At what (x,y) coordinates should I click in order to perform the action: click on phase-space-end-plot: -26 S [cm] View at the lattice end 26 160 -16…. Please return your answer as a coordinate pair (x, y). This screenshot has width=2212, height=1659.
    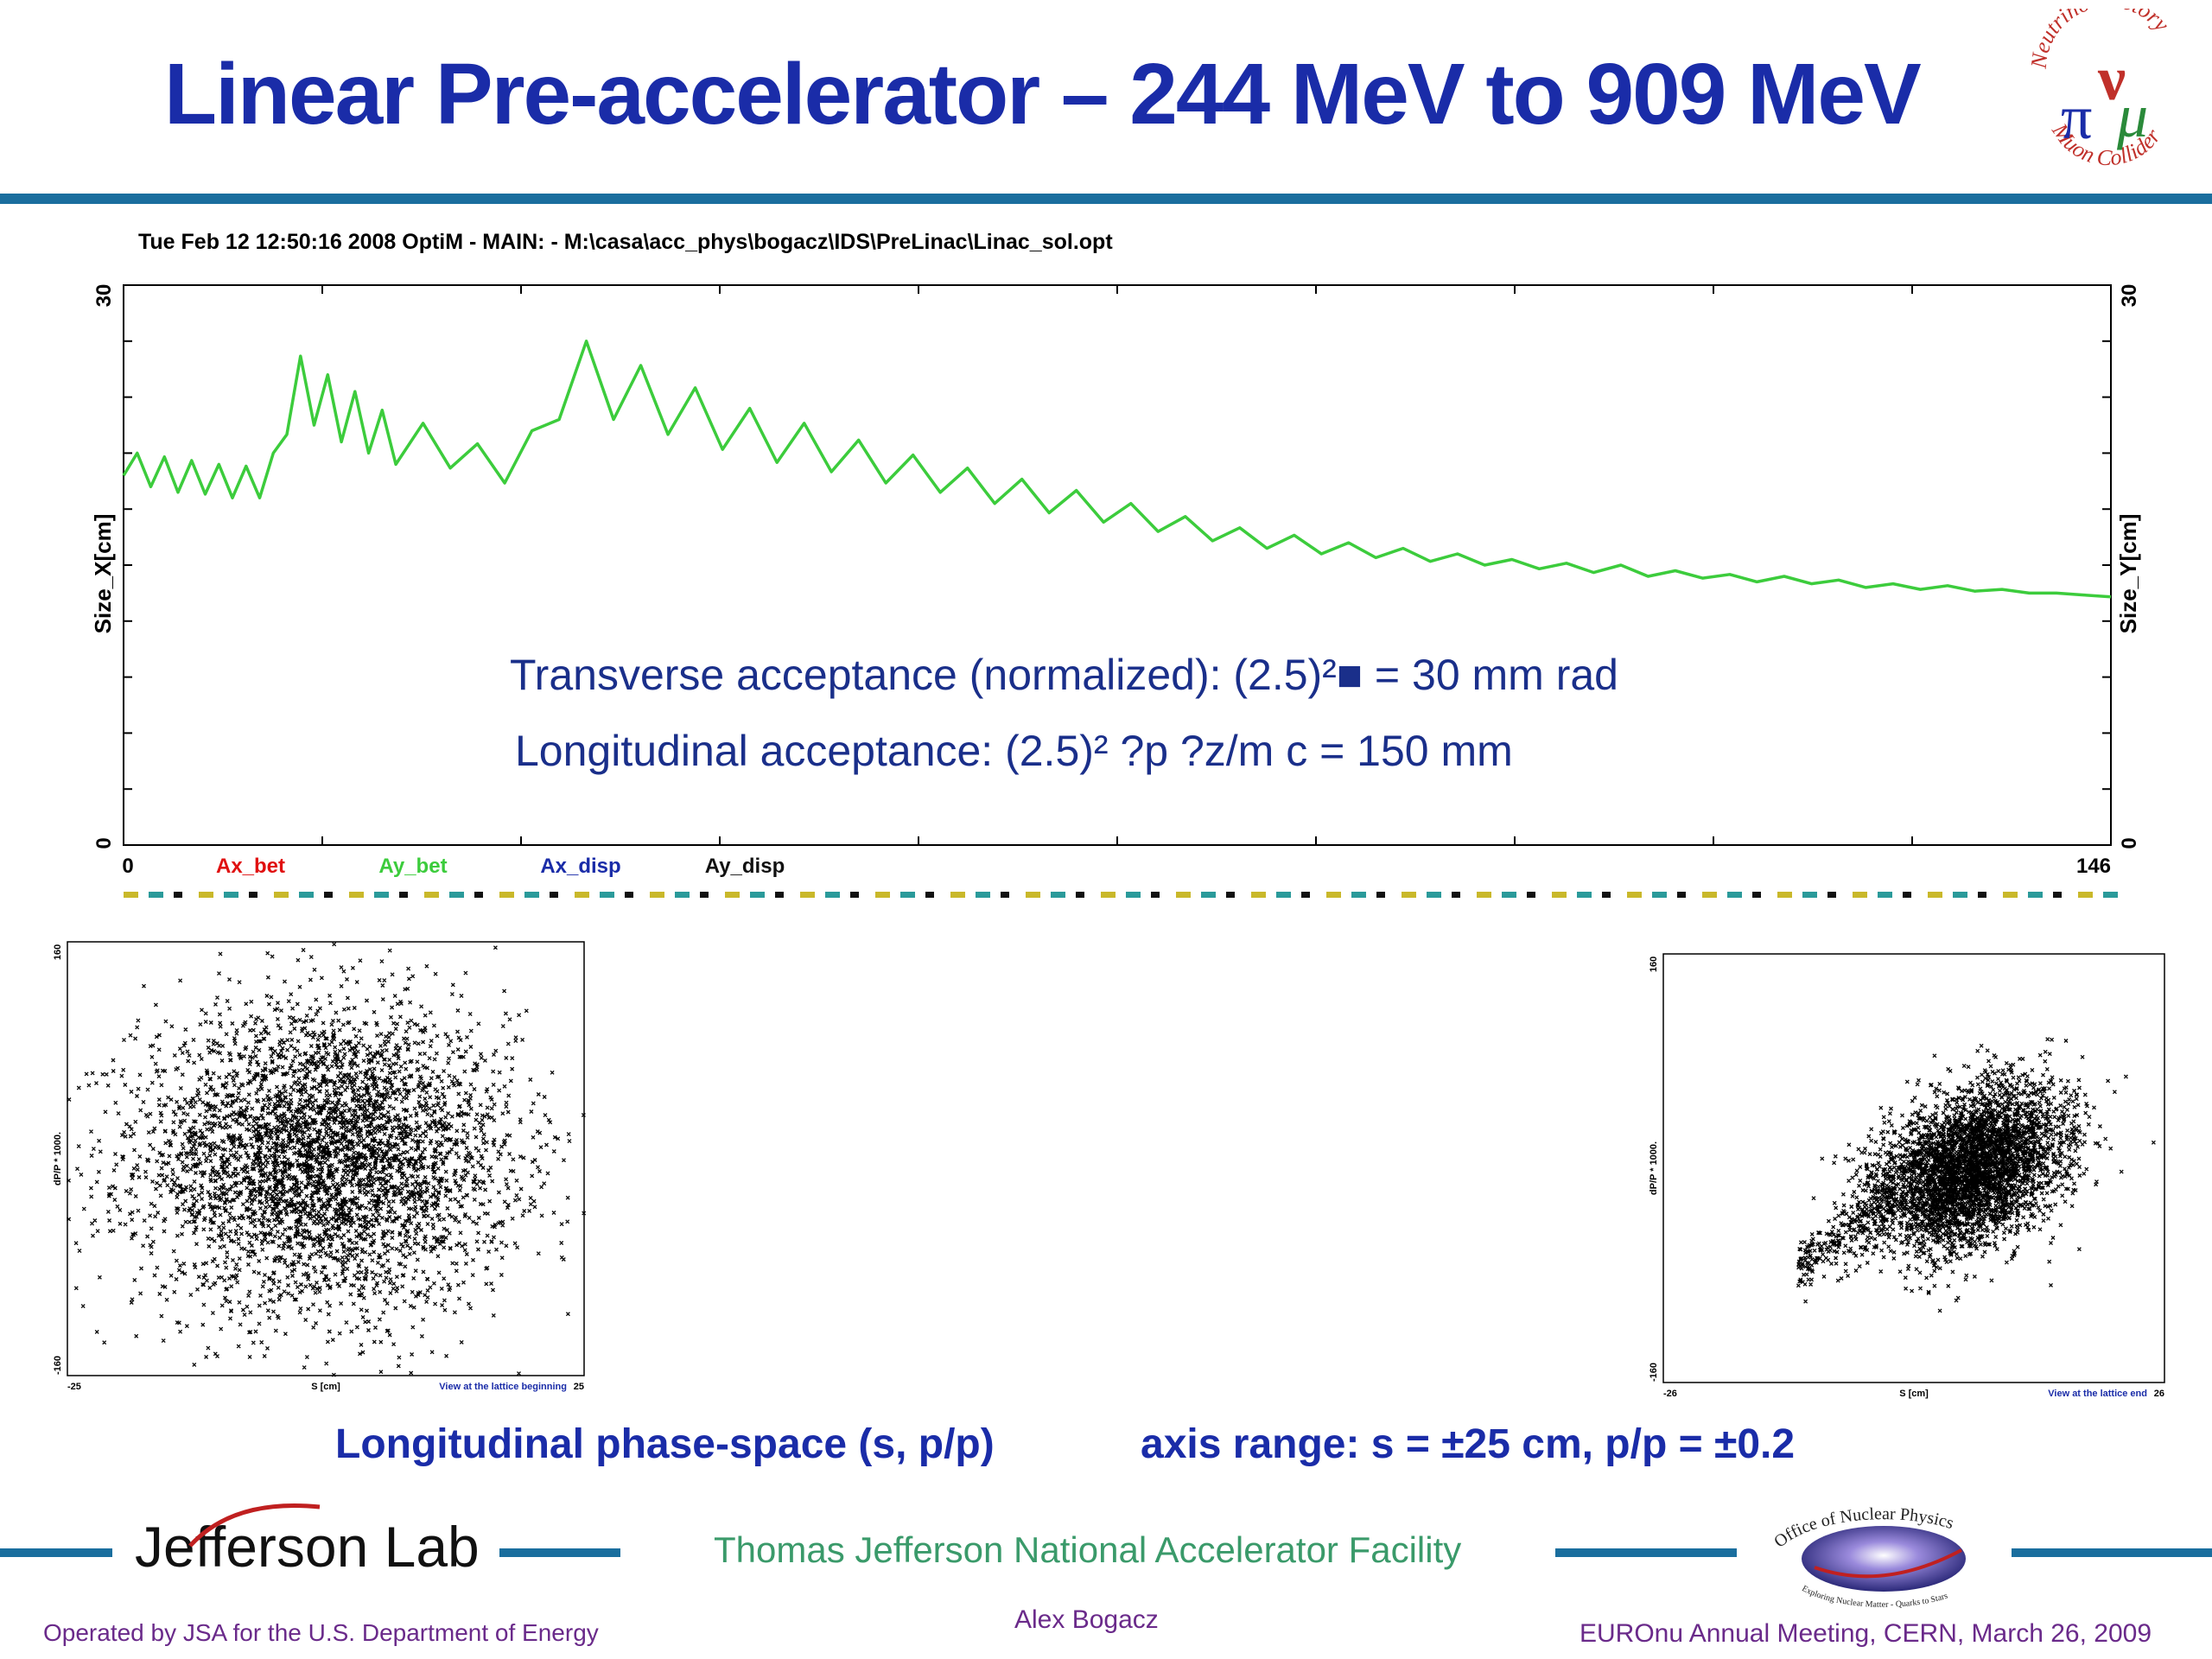
    Looking at the image, I should click on (1907, 1176).